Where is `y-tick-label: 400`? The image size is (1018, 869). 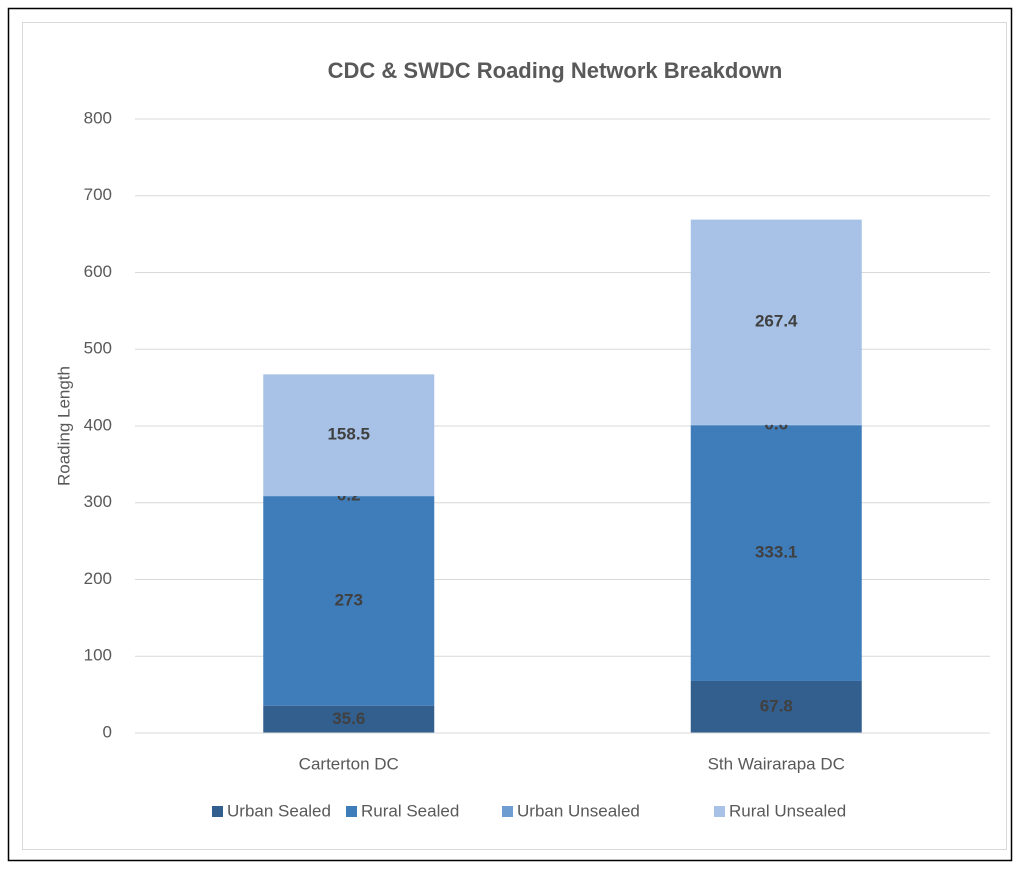 y-tick-label: 400 is located at coordinates (98, 424).